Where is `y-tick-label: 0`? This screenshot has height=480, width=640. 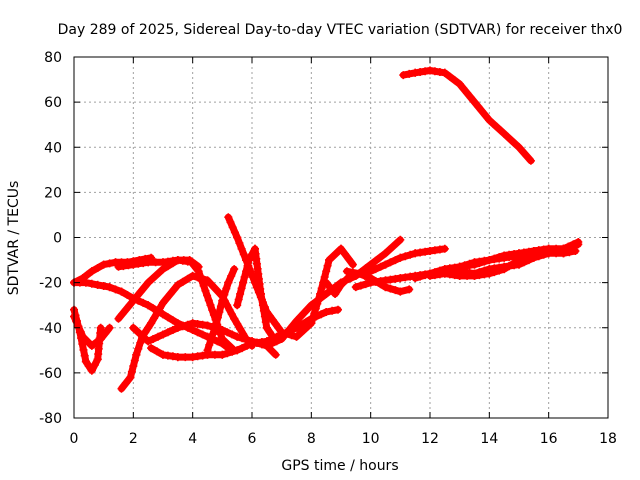 y-tick-label: 0 is located at coordinates (57, 239).